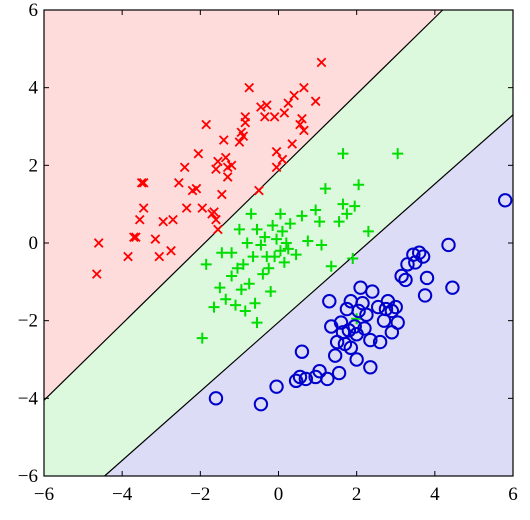 The image size is (530, 520). What do you see at coordinates (435, 494) in the screenshot?
I see `x-tick-label: 4` at bounding box center [435, 494].